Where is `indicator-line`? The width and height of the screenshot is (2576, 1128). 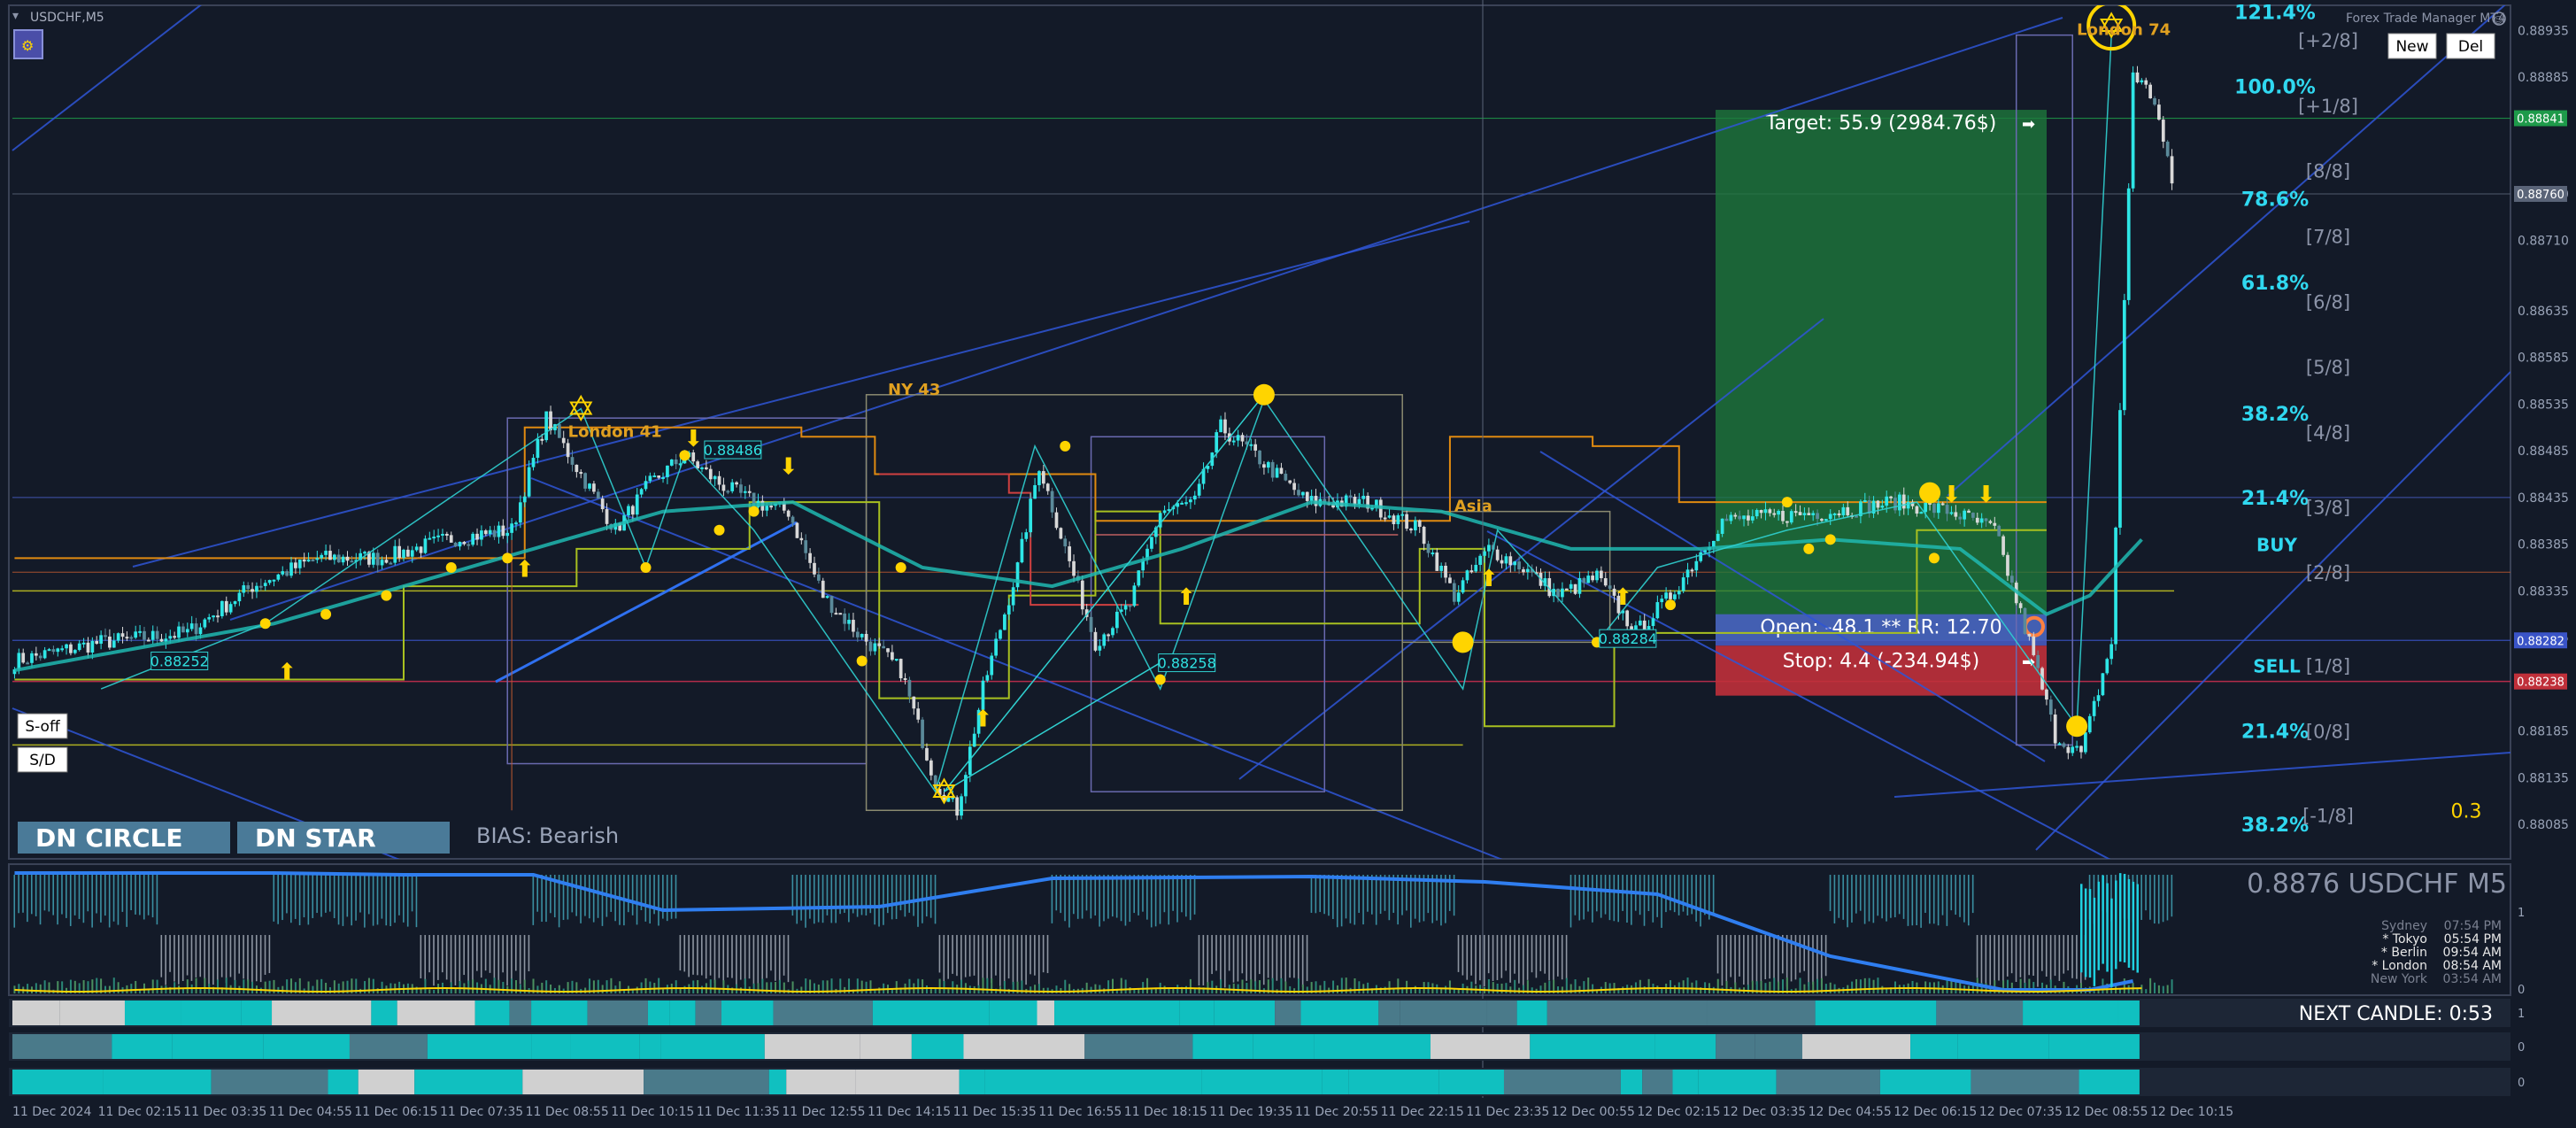
indicator-line is located at coordinates (1074, 931).